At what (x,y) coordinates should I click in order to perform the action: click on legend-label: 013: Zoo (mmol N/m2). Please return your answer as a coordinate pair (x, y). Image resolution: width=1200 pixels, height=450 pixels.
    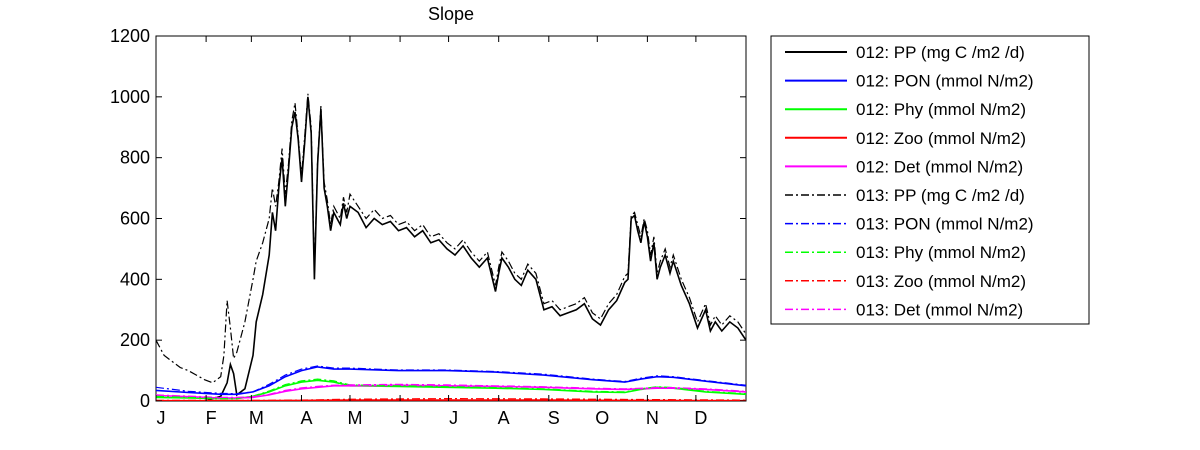
    Looking at the image, I should click on (941, 281).